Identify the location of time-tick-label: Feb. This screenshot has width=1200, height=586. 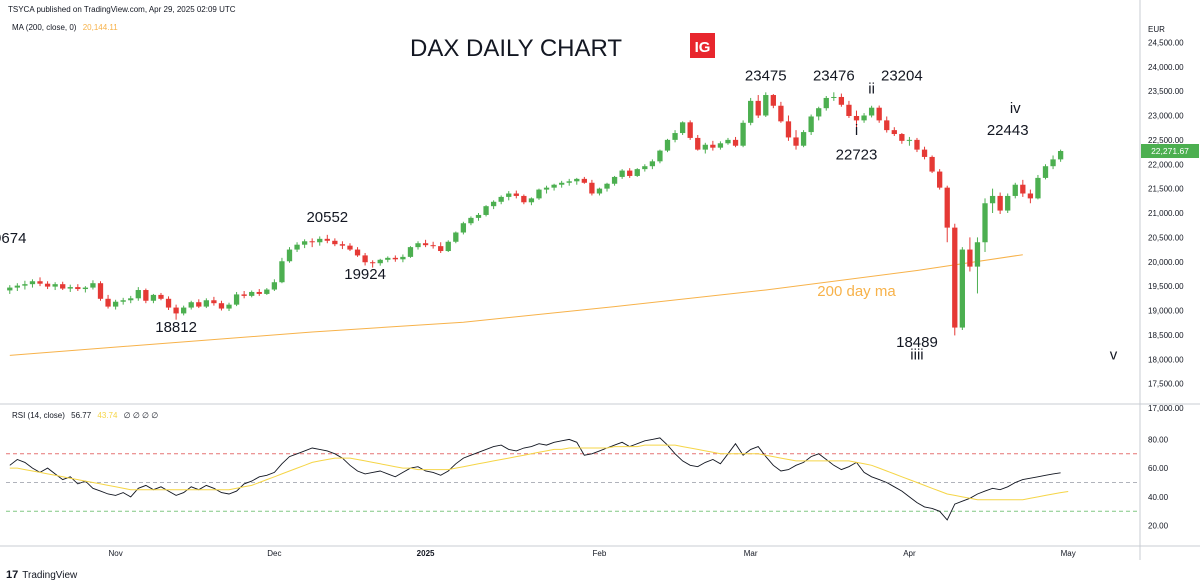
(600, 553).